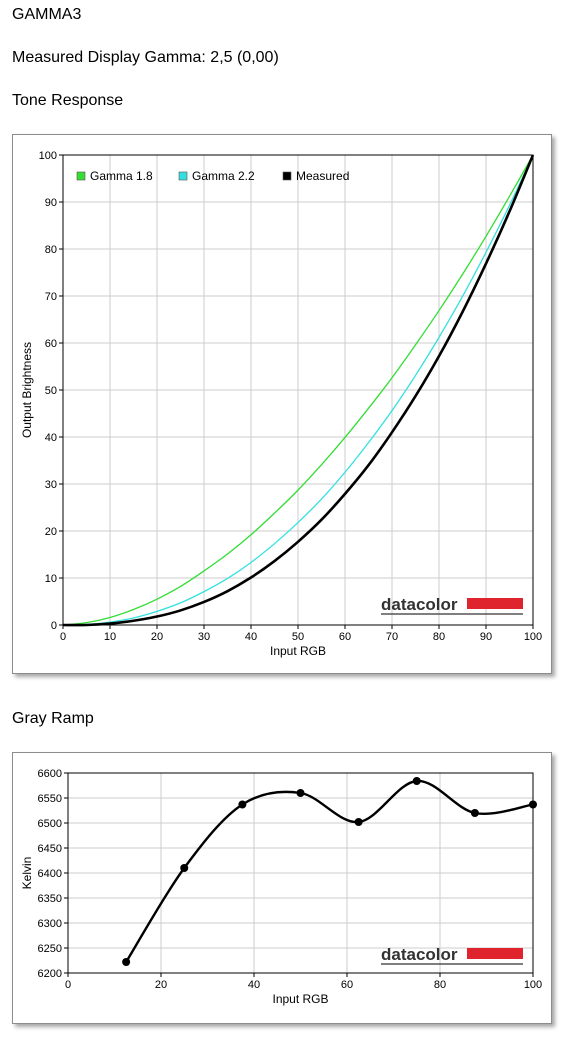 This screenshot has width=570, height=1039. I want to click on y-tick-label: 30, so click(51, 485).